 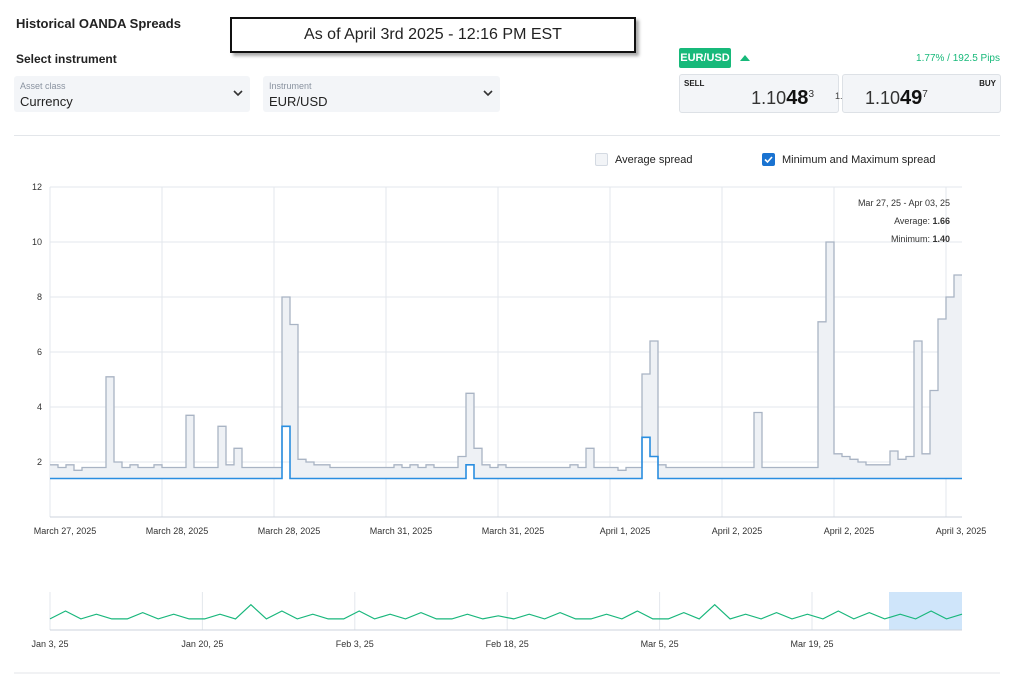 I want to click on check, so click(x=768, y=160).